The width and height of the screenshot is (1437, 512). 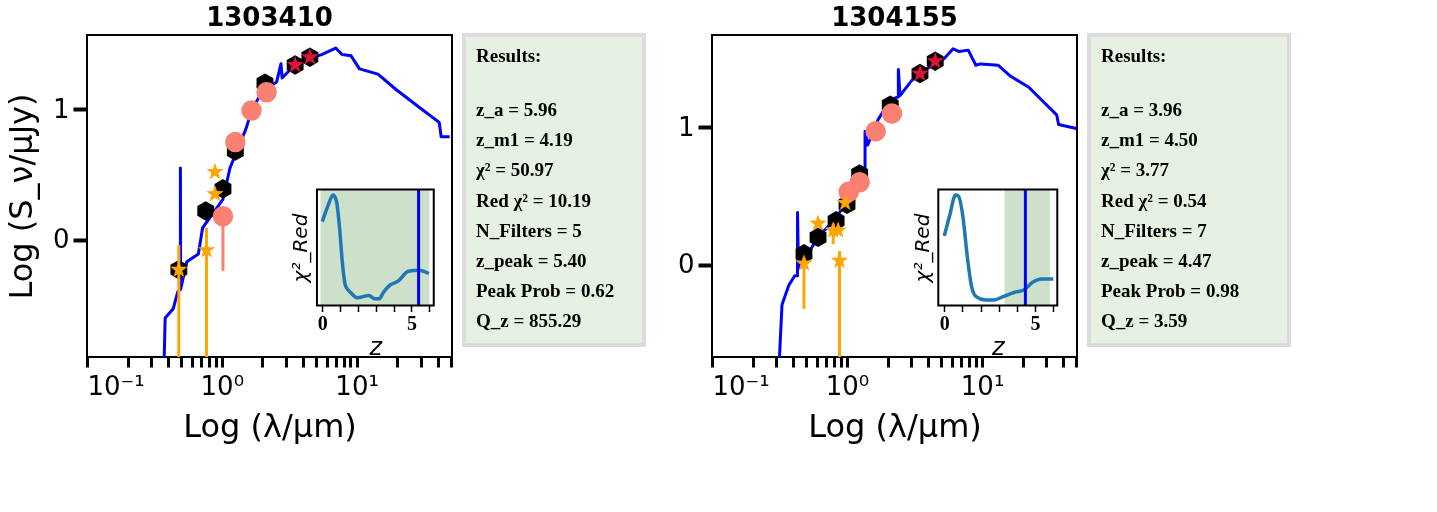 I want to click on text: z_peak = 5.40, so click(x=531, y=260).